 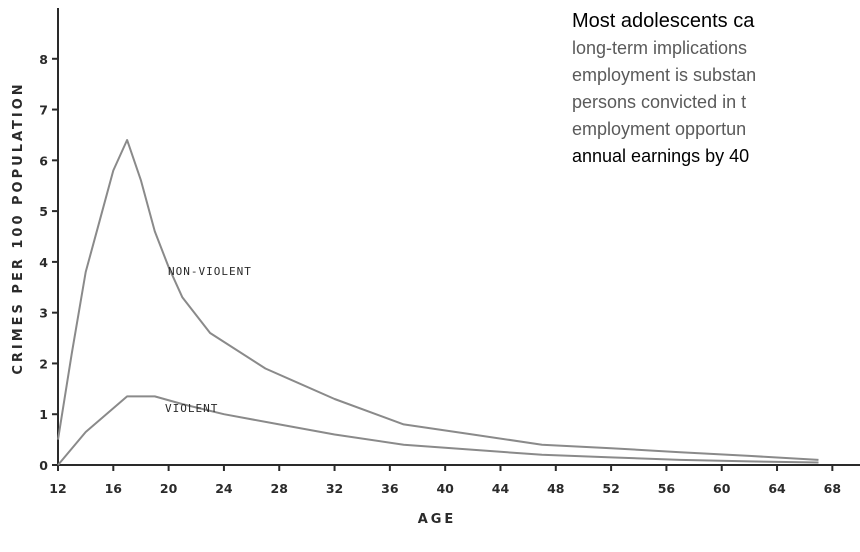 I want to click on x-tick-label: 60, so click(x=722, y=488).